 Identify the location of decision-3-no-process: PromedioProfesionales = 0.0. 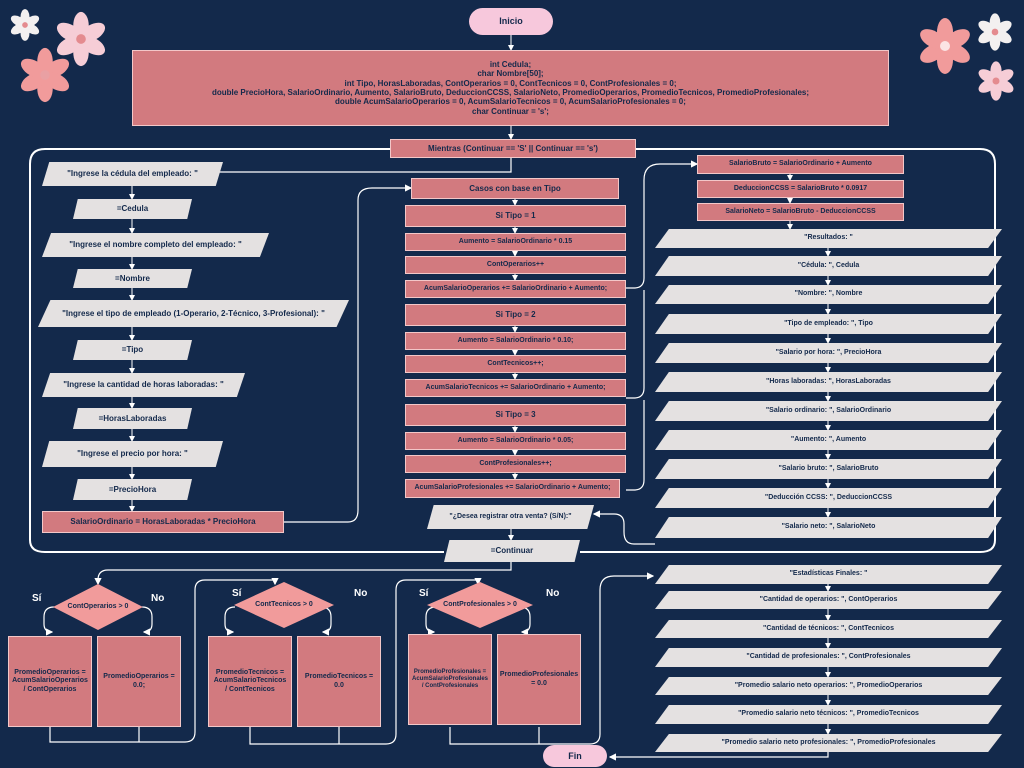
(539, 679).